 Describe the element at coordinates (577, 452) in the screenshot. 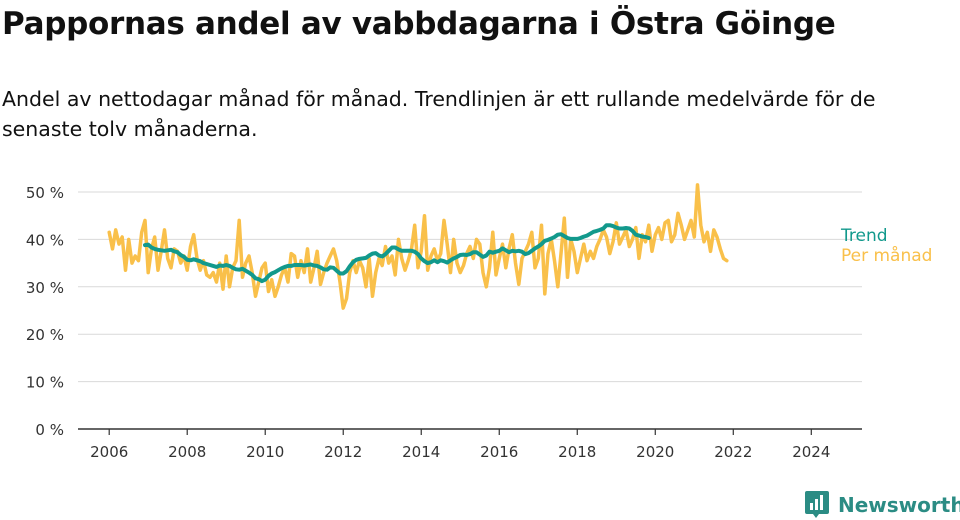

I see `x-tick-label: 2018` at that location.